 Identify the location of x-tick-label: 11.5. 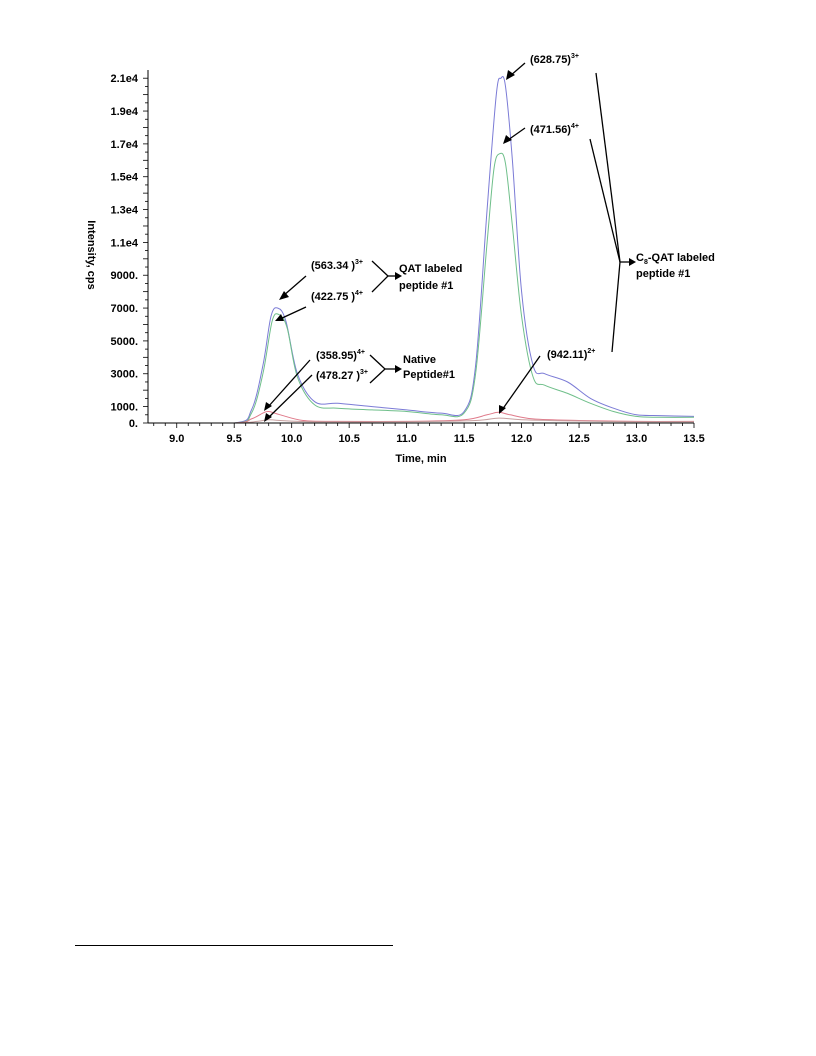
(464, 439).